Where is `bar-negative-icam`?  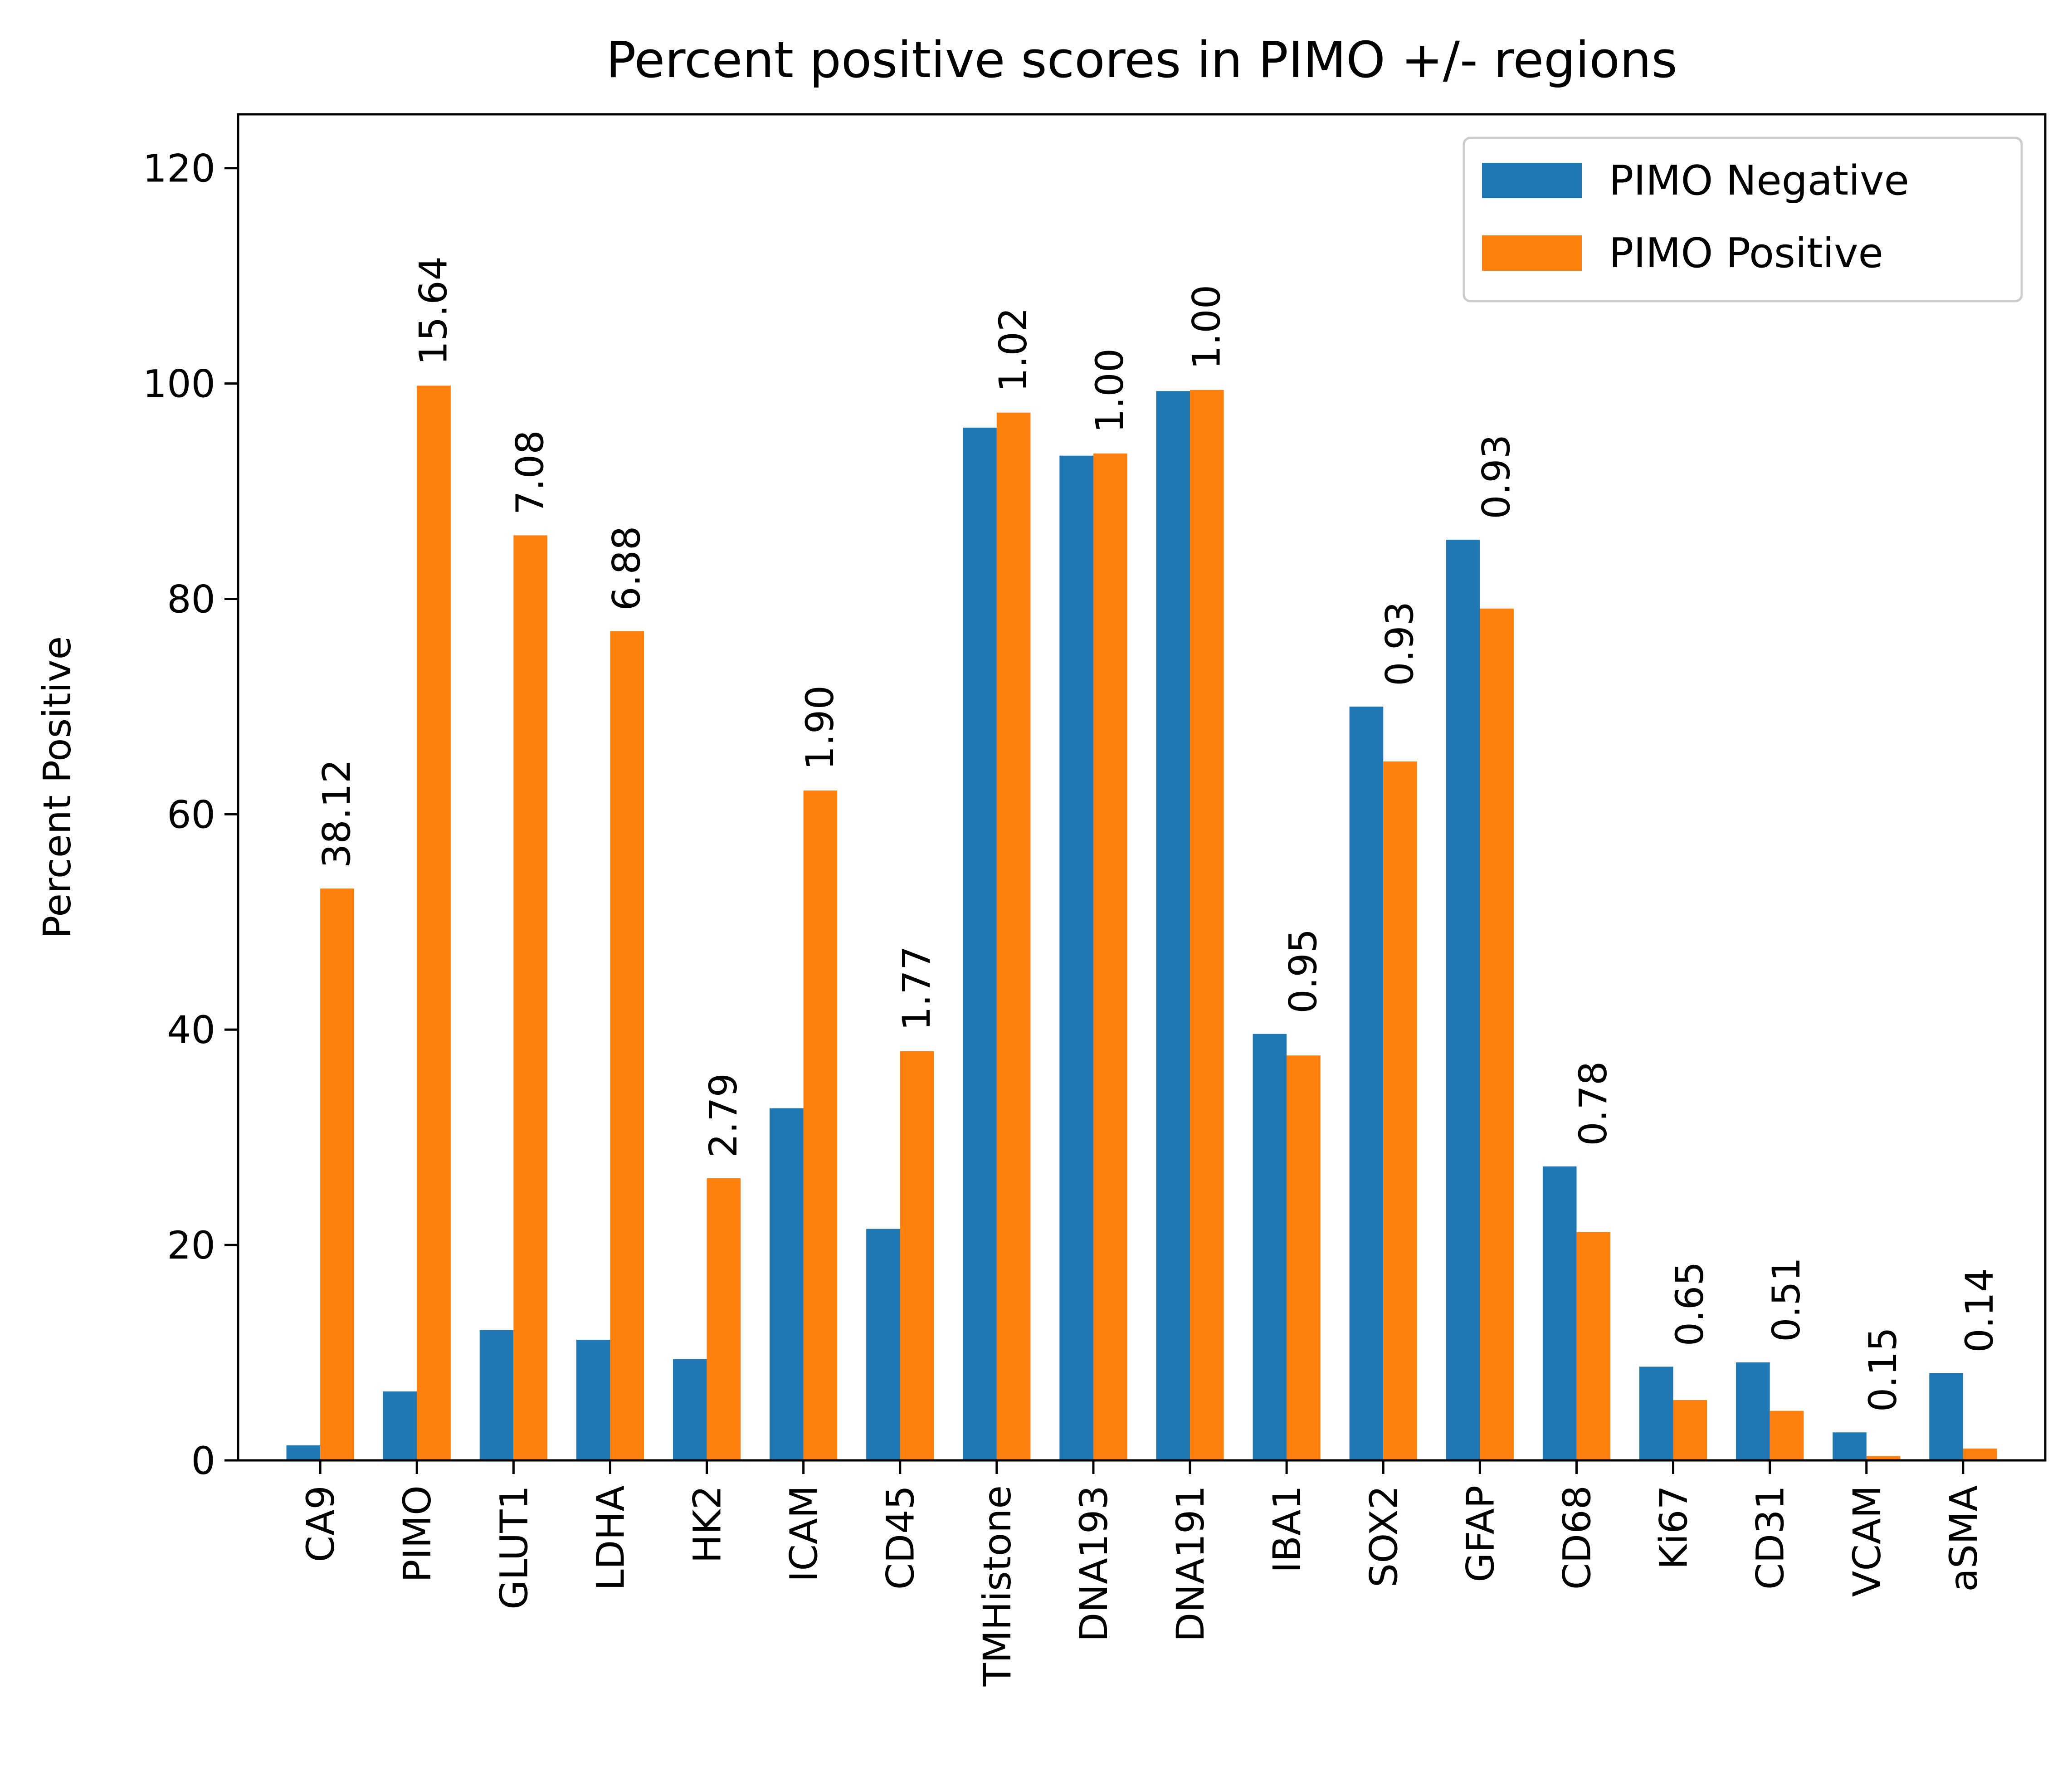 bar-negative-icam is located at coordinates (787, 1284).